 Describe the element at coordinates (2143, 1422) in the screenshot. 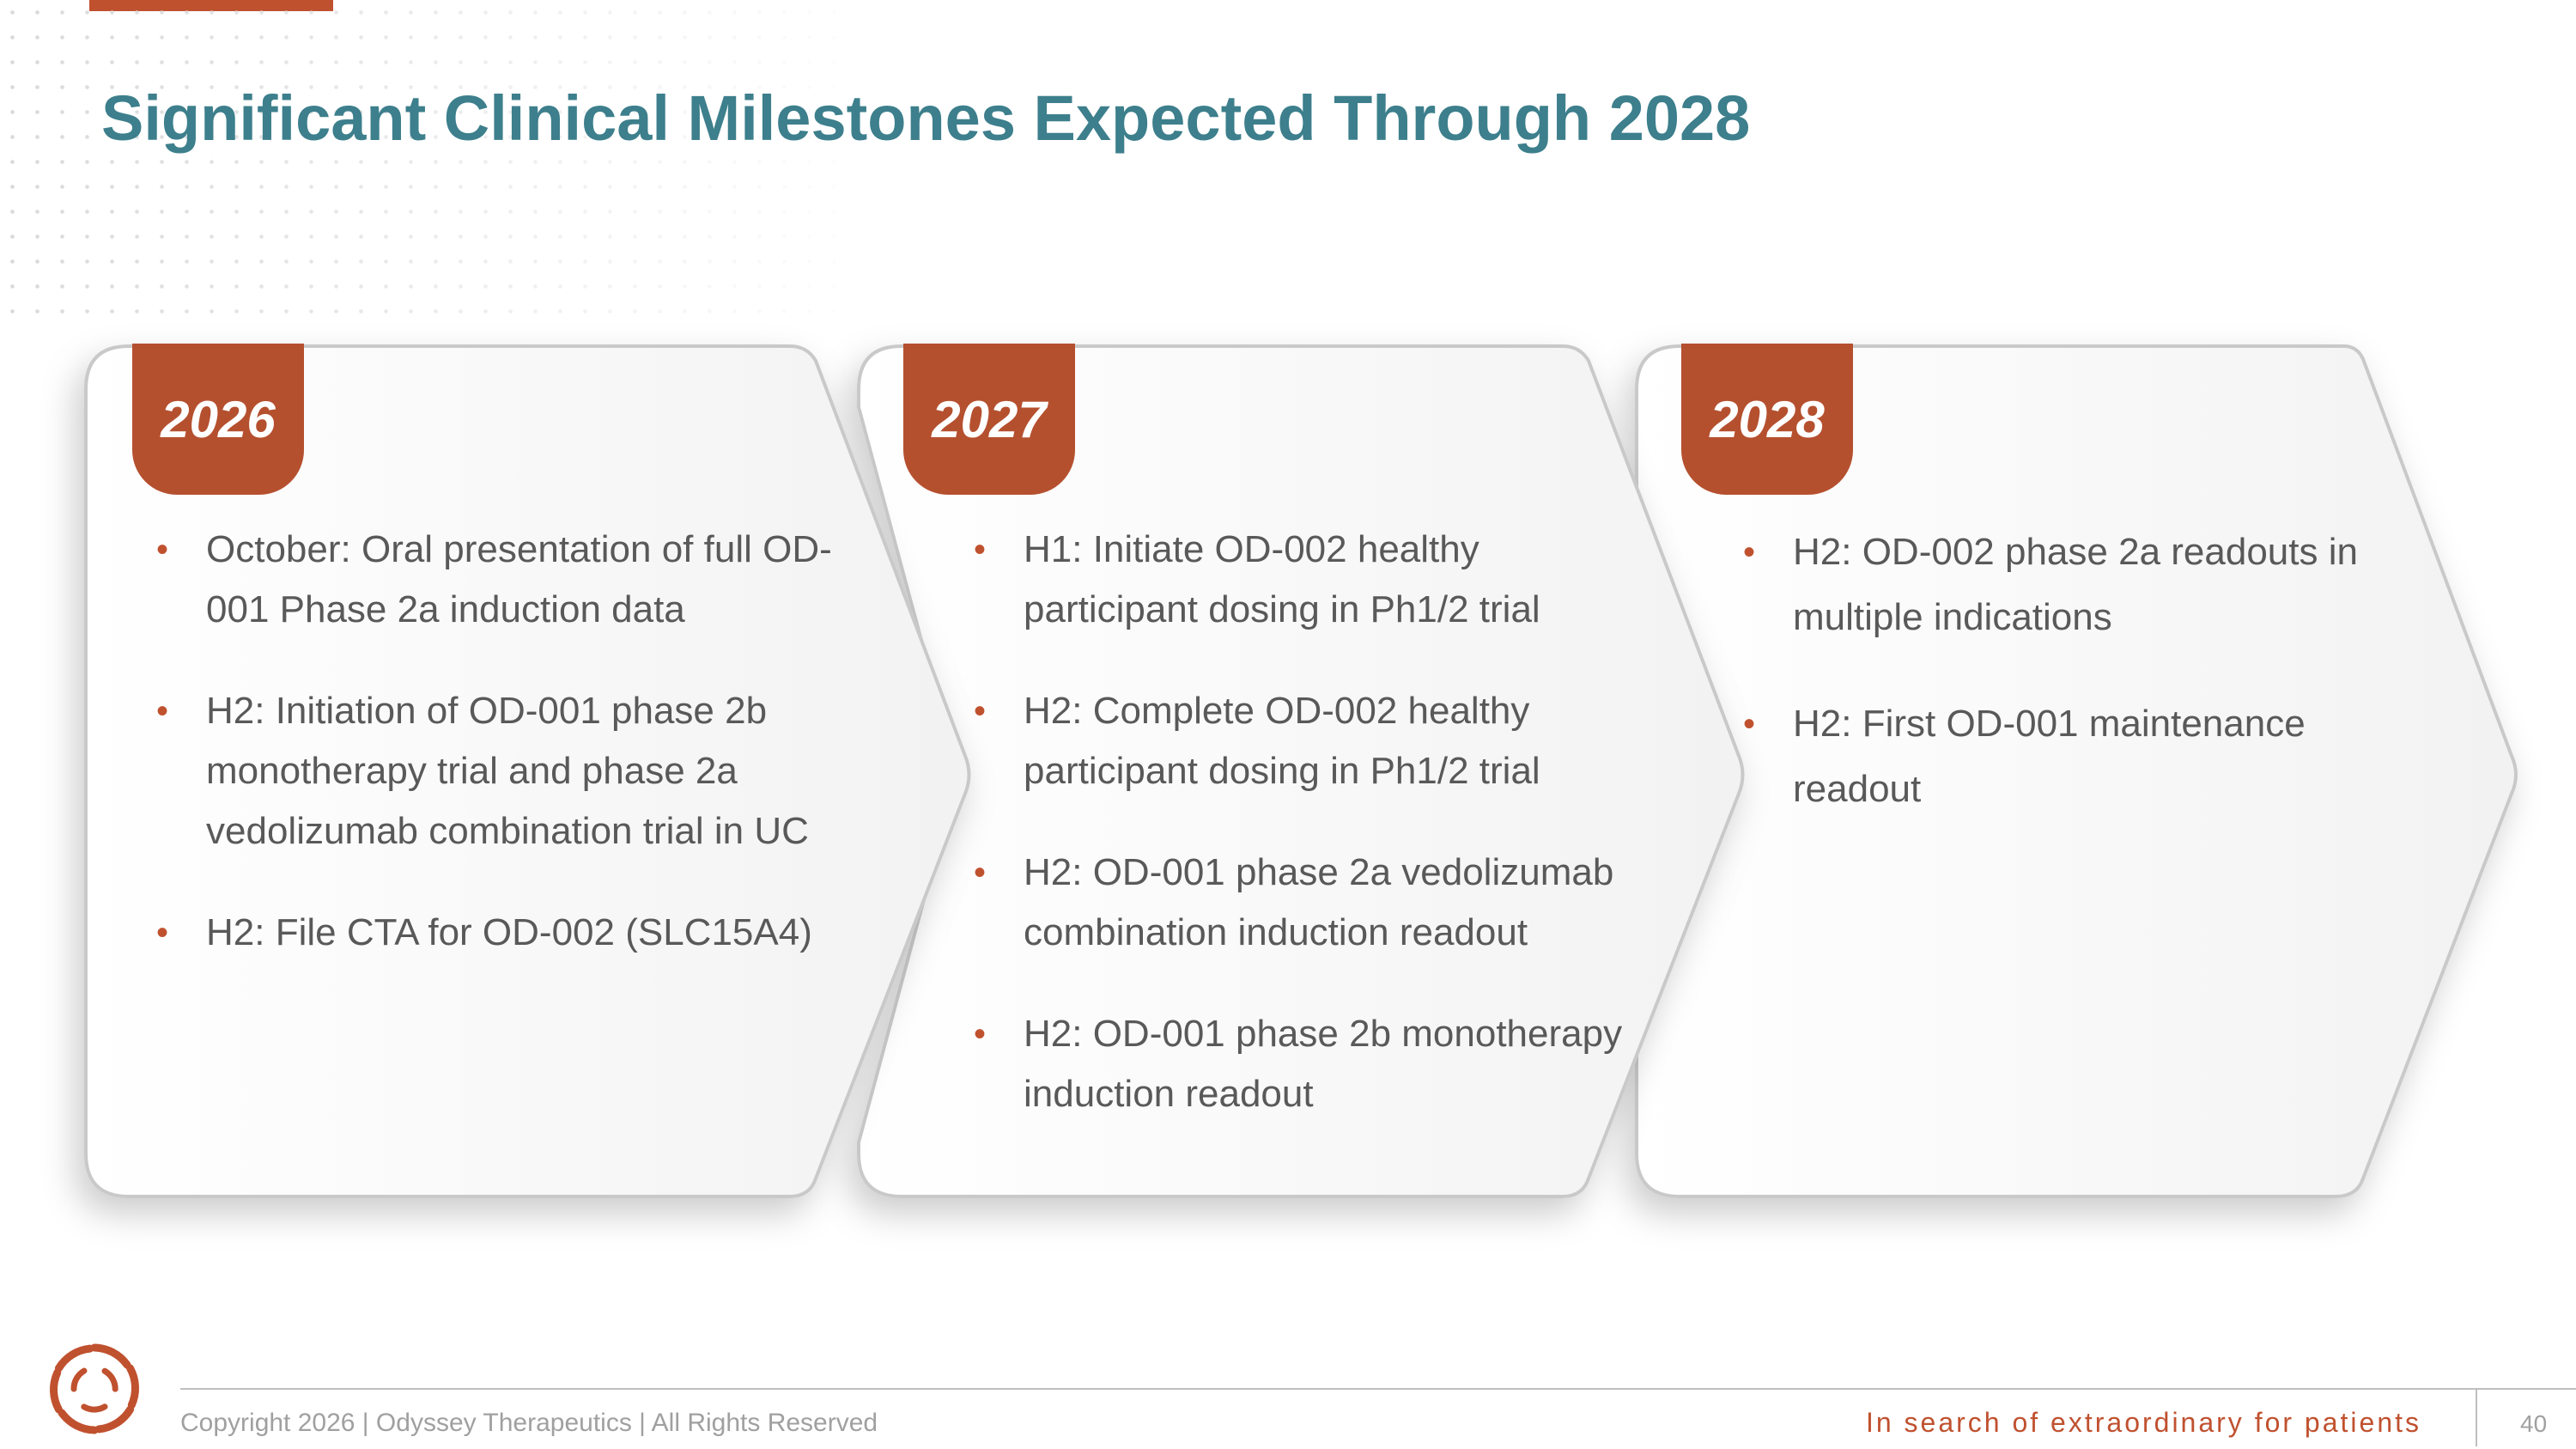

I see `footer-tagline: In search of extraordinary for patients` at that location.